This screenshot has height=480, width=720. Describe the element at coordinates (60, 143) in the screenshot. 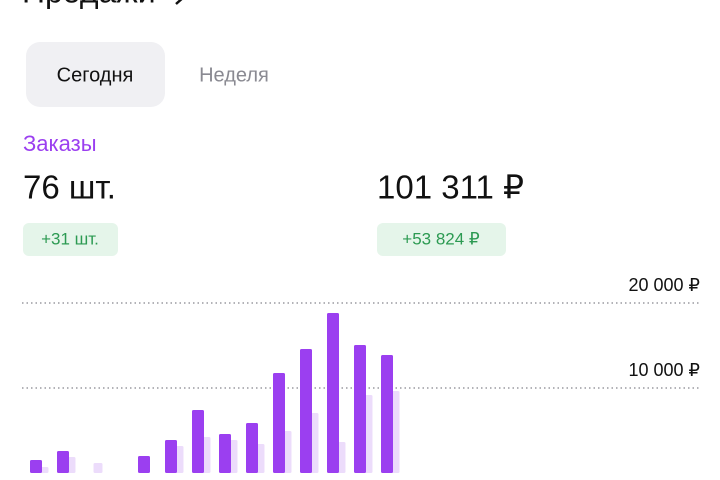

I see `section-title: Заказы` at that location.